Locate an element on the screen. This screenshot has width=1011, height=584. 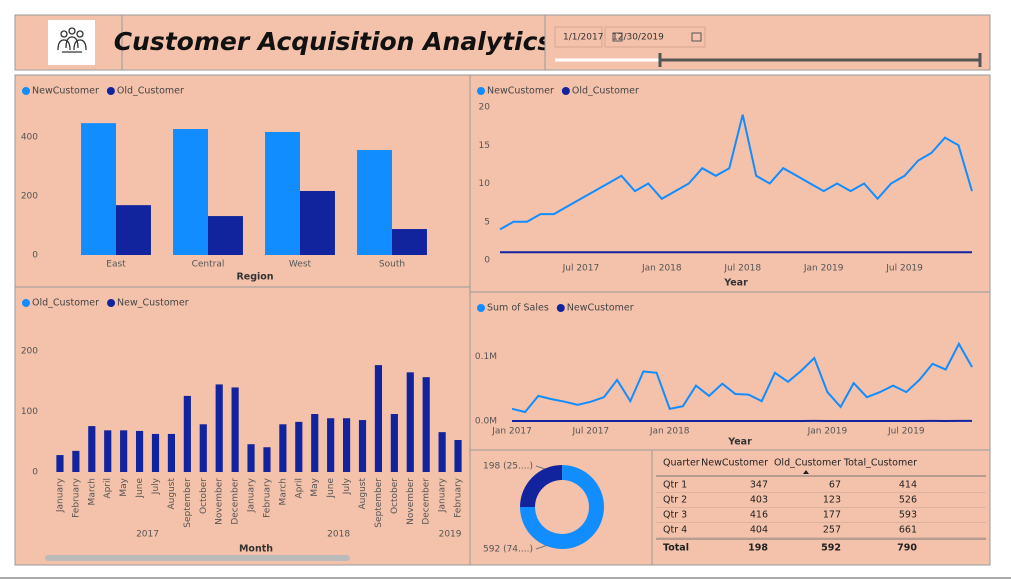
table-cell: 177 is located at coordinates (832, 515).